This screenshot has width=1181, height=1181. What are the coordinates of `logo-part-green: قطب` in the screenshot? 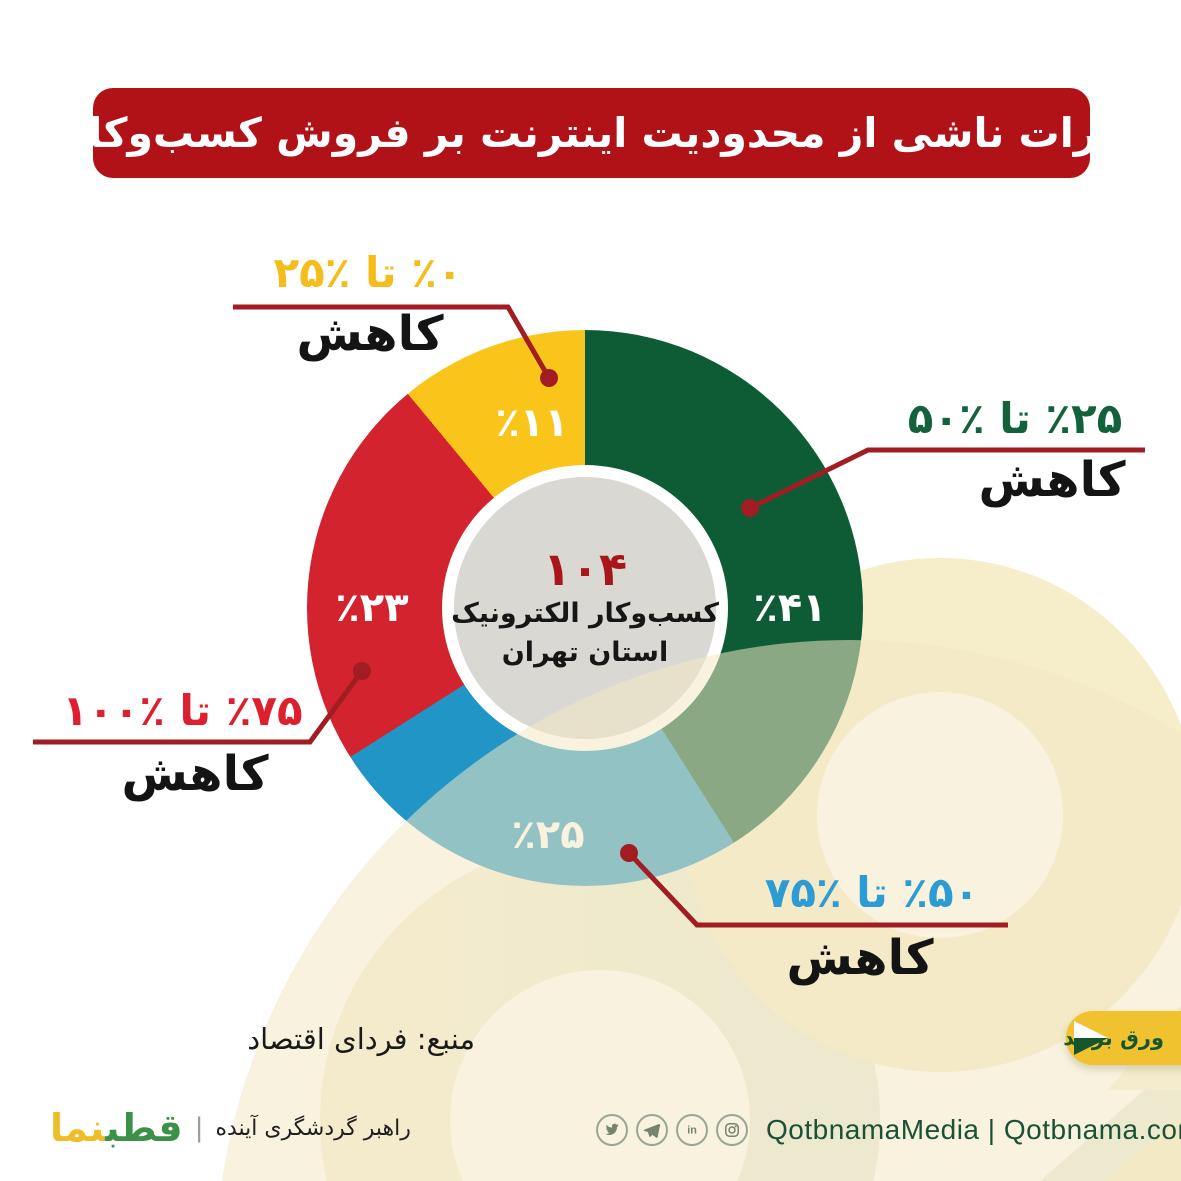 It's located at (144, 1128).